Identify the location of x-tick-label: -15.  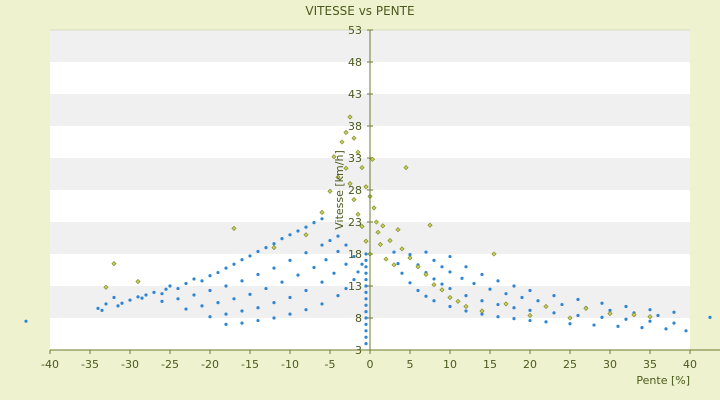
(250, 364).